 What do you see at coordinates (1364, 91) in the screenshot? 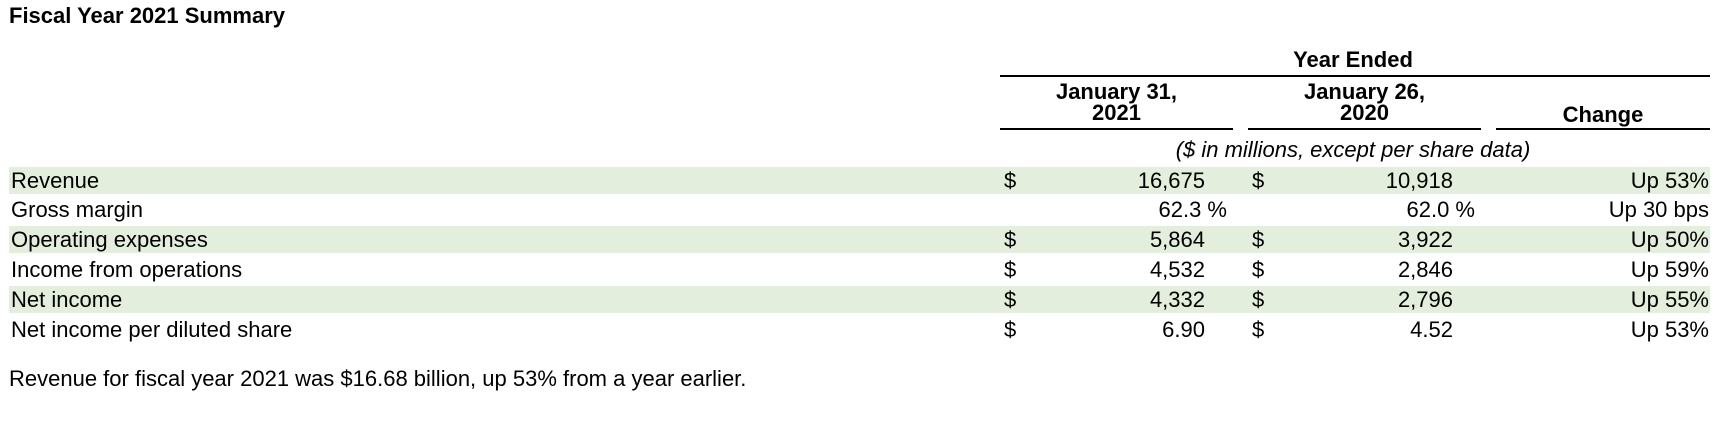
I see `col2-header-line1: January 26,` at bounding box center [1364, 91].